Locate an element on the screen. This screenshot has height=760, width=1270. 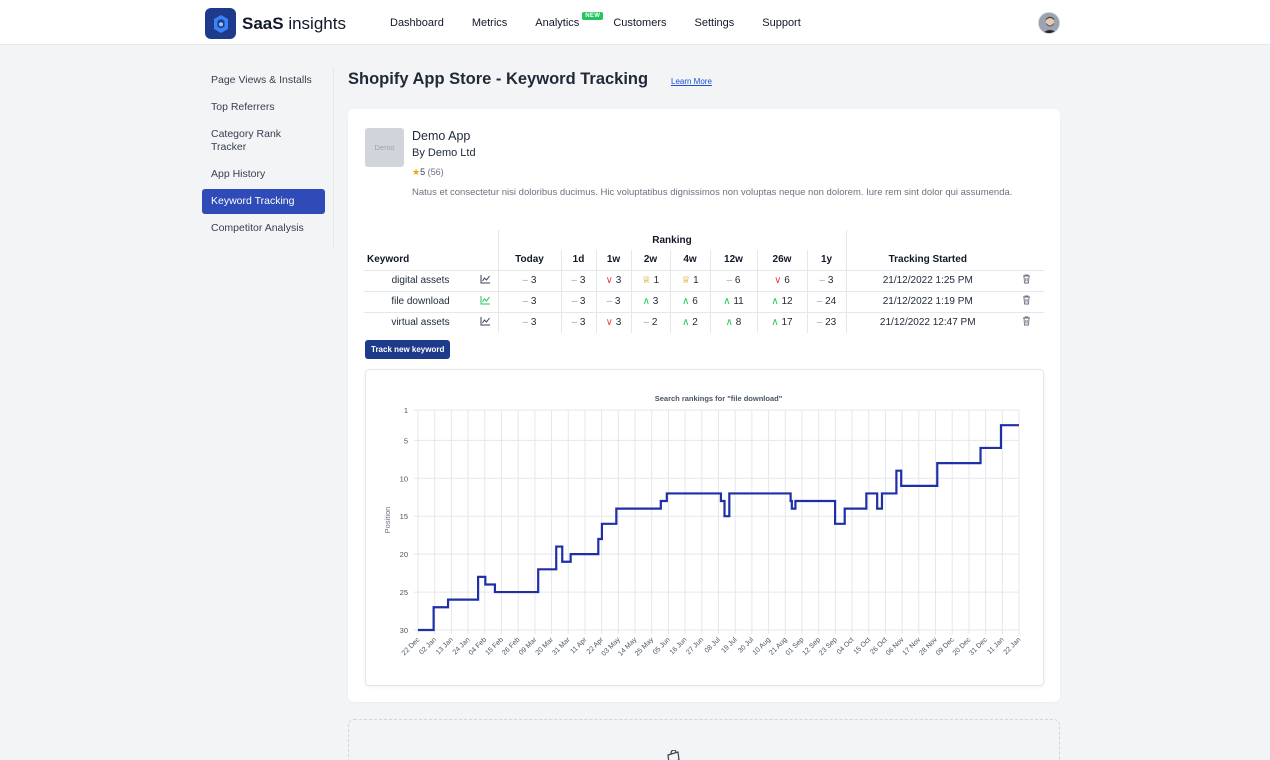
star-icon: ★ is located at coordinates (416, 172).